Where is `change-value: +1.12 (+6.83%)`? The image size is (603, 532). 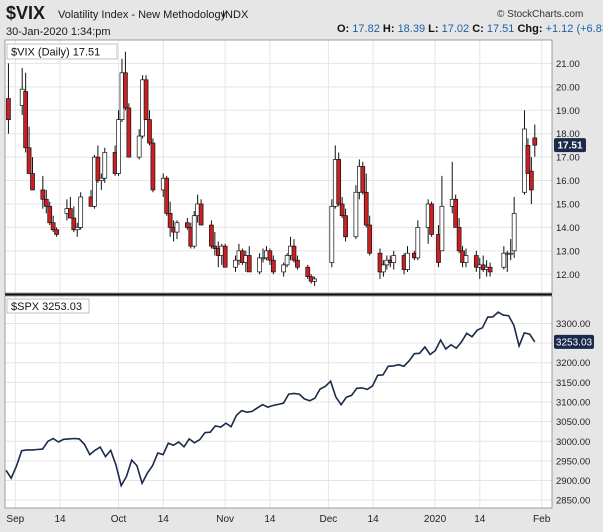 change-value: +1.12 (+6.83%) is located at coordinates (574, 29).